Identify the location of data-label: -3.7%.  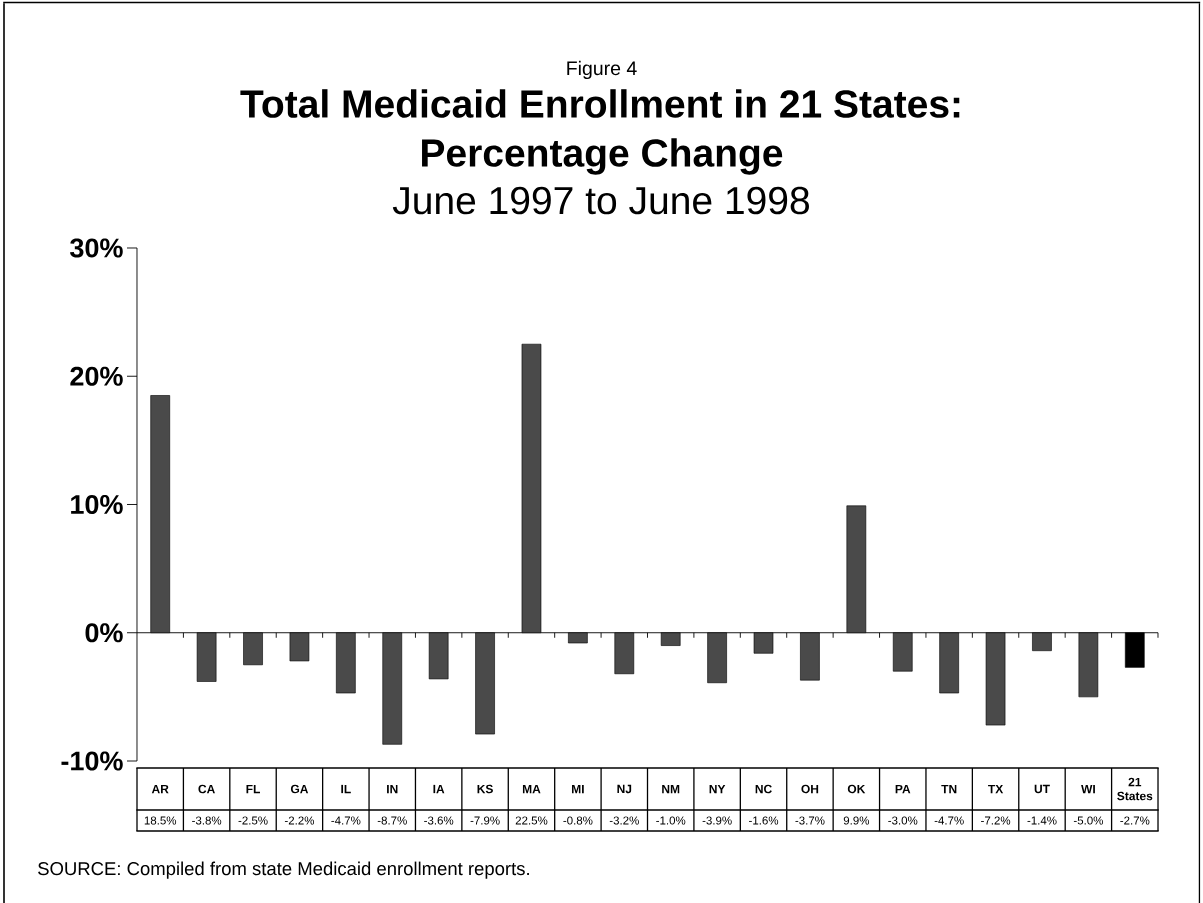
(810, 820).